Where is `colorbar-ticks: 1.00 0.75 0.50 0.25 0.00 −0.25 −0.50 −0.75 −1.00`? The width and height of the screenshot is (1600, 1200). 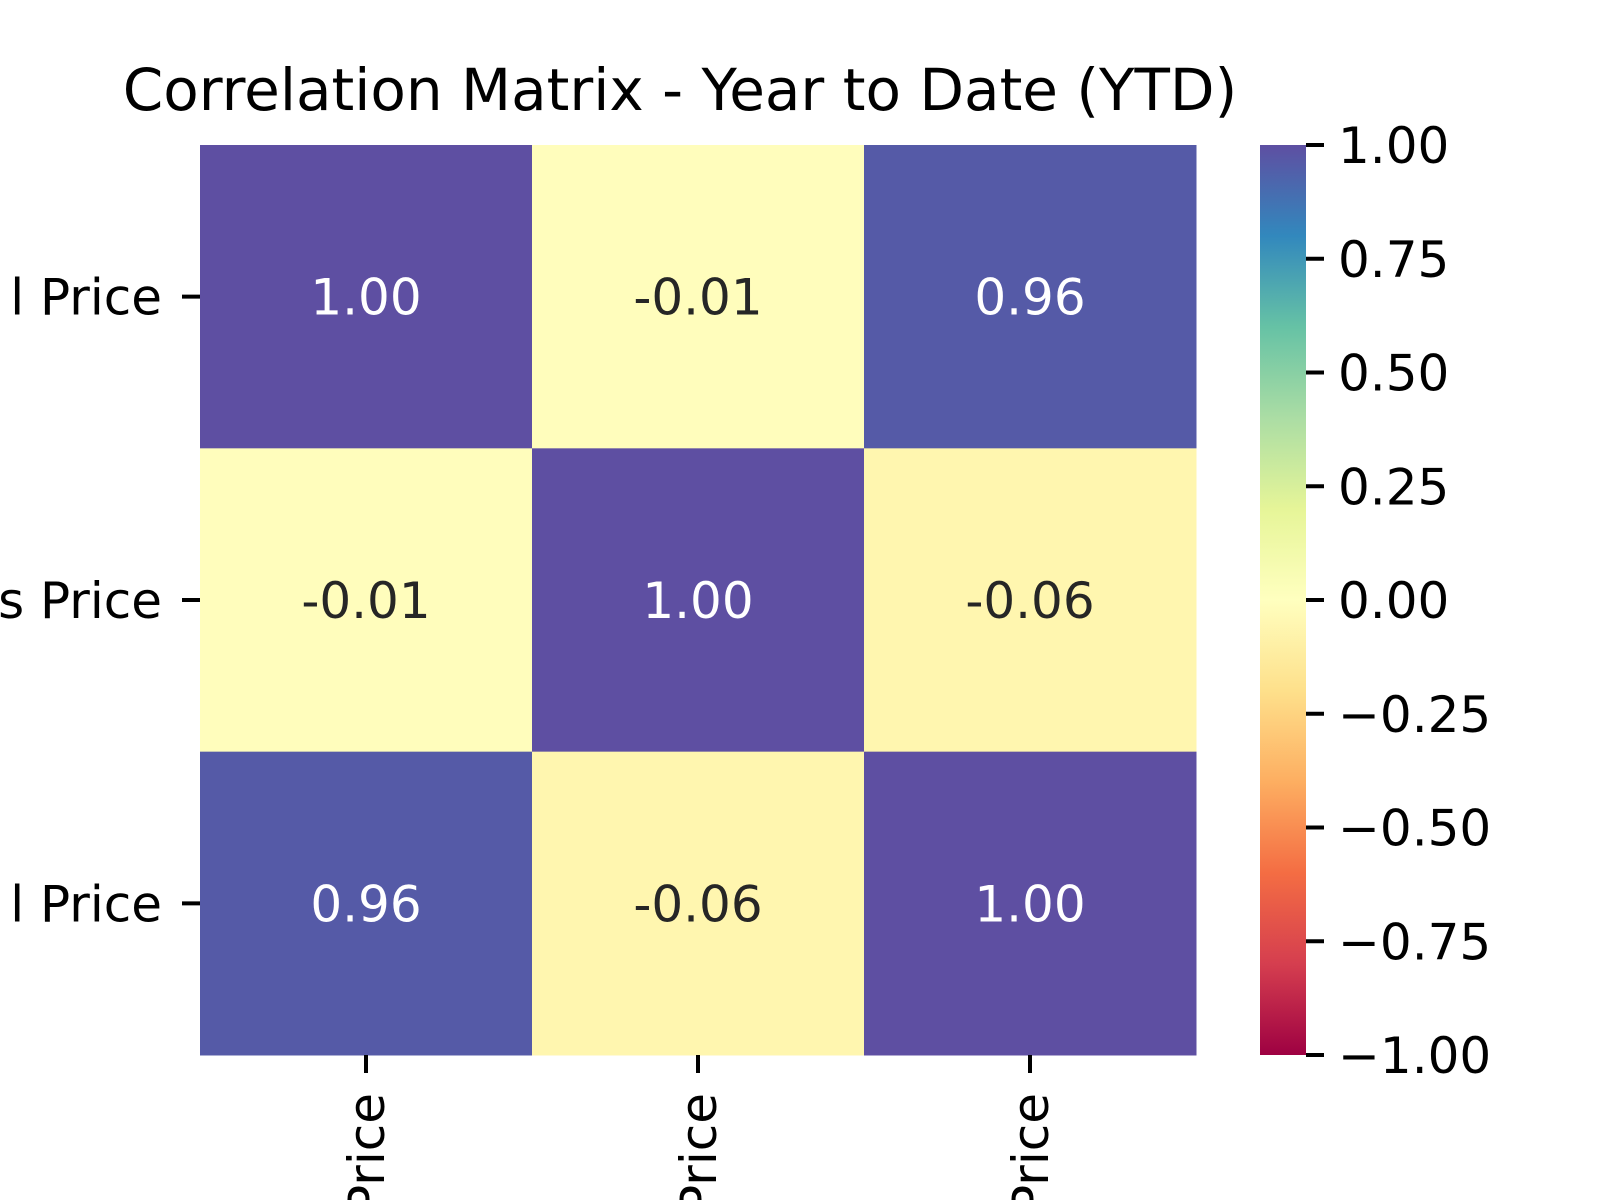 colorbar-ticks: 1.00 0.75 0.50 0.25 0.00 −0.25 −0.50 −0.75 −1.00 is located at coordinates (1398, 601).